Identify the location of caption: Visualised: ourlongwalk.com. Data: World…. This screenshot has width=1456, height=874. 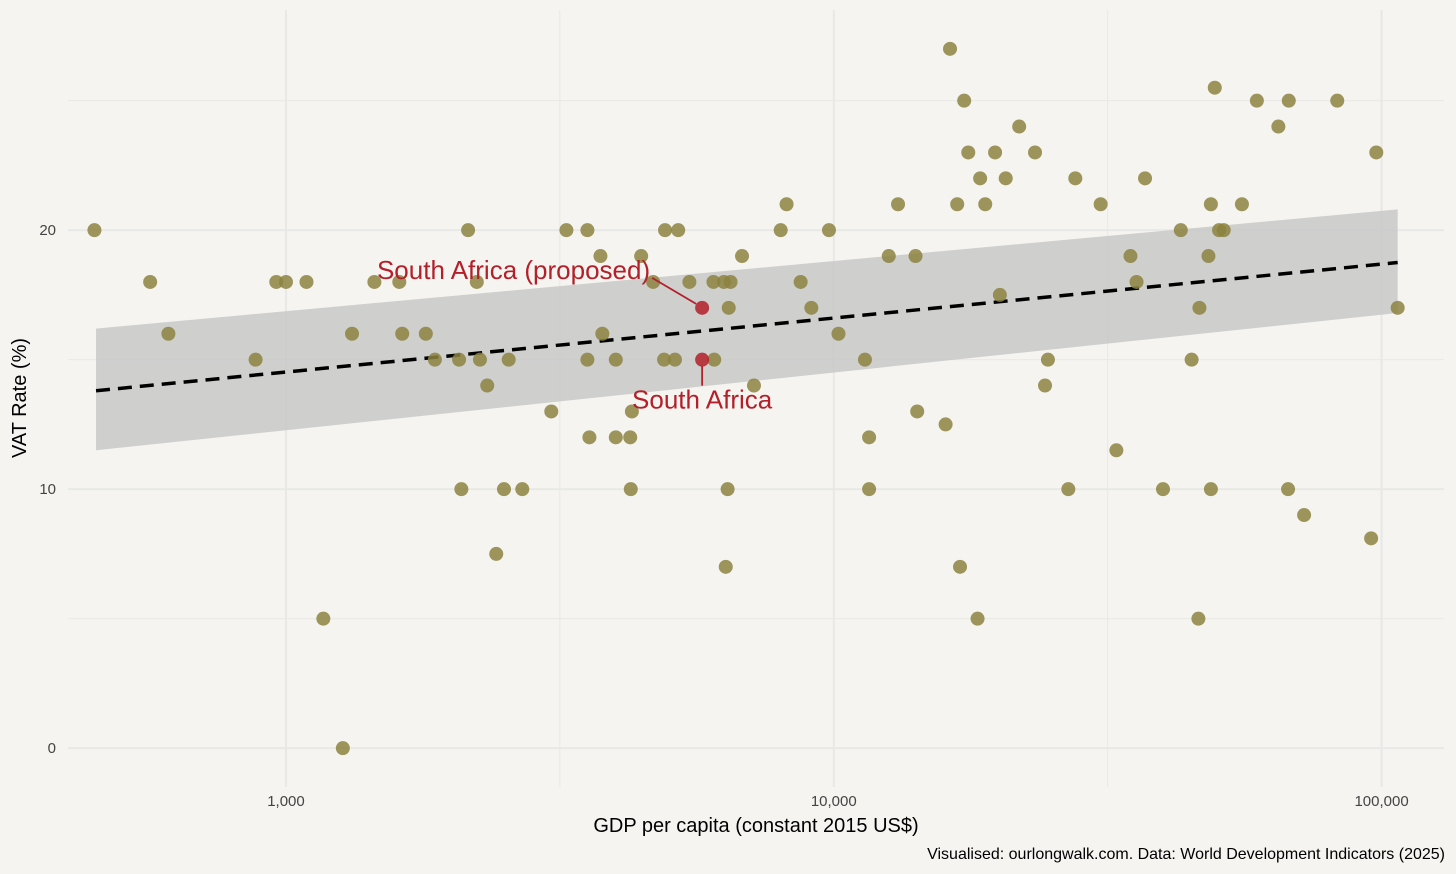
(1186, 854).